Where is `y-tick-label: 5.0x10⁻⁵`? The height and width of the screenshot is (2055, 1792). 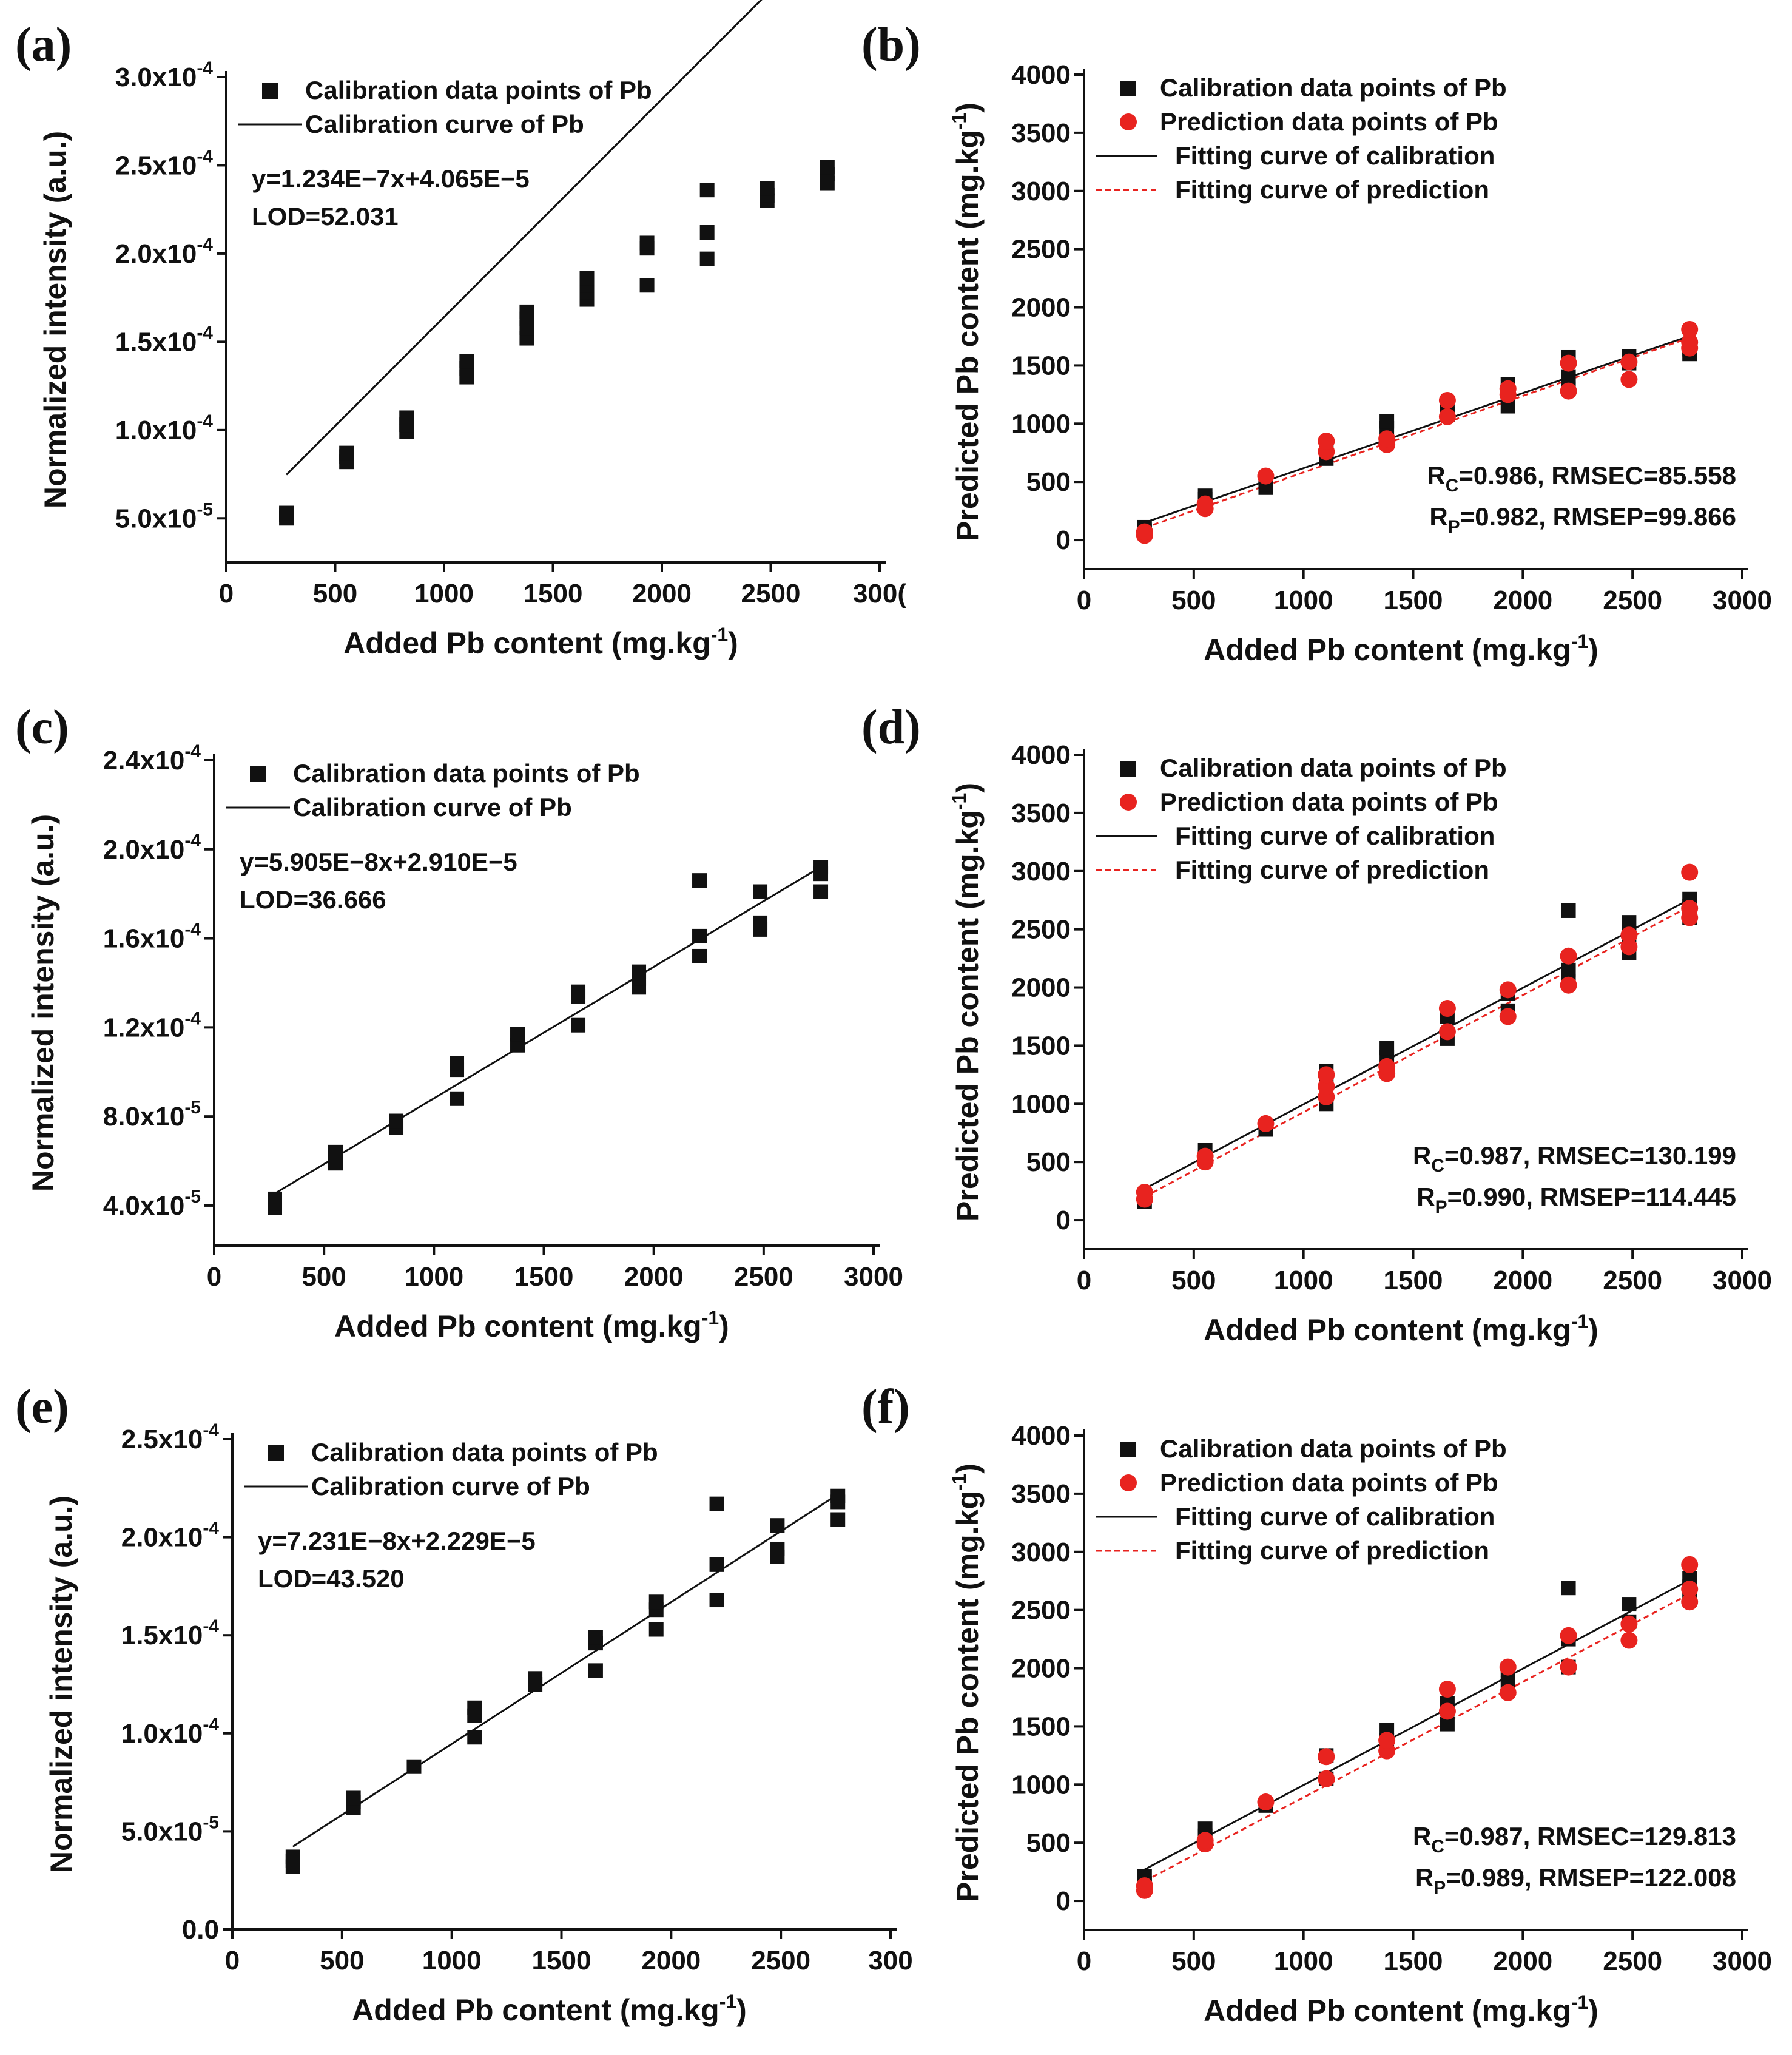
y-tick-label: 5.0x10⁻⁵ is located at coordinates (164, 516).